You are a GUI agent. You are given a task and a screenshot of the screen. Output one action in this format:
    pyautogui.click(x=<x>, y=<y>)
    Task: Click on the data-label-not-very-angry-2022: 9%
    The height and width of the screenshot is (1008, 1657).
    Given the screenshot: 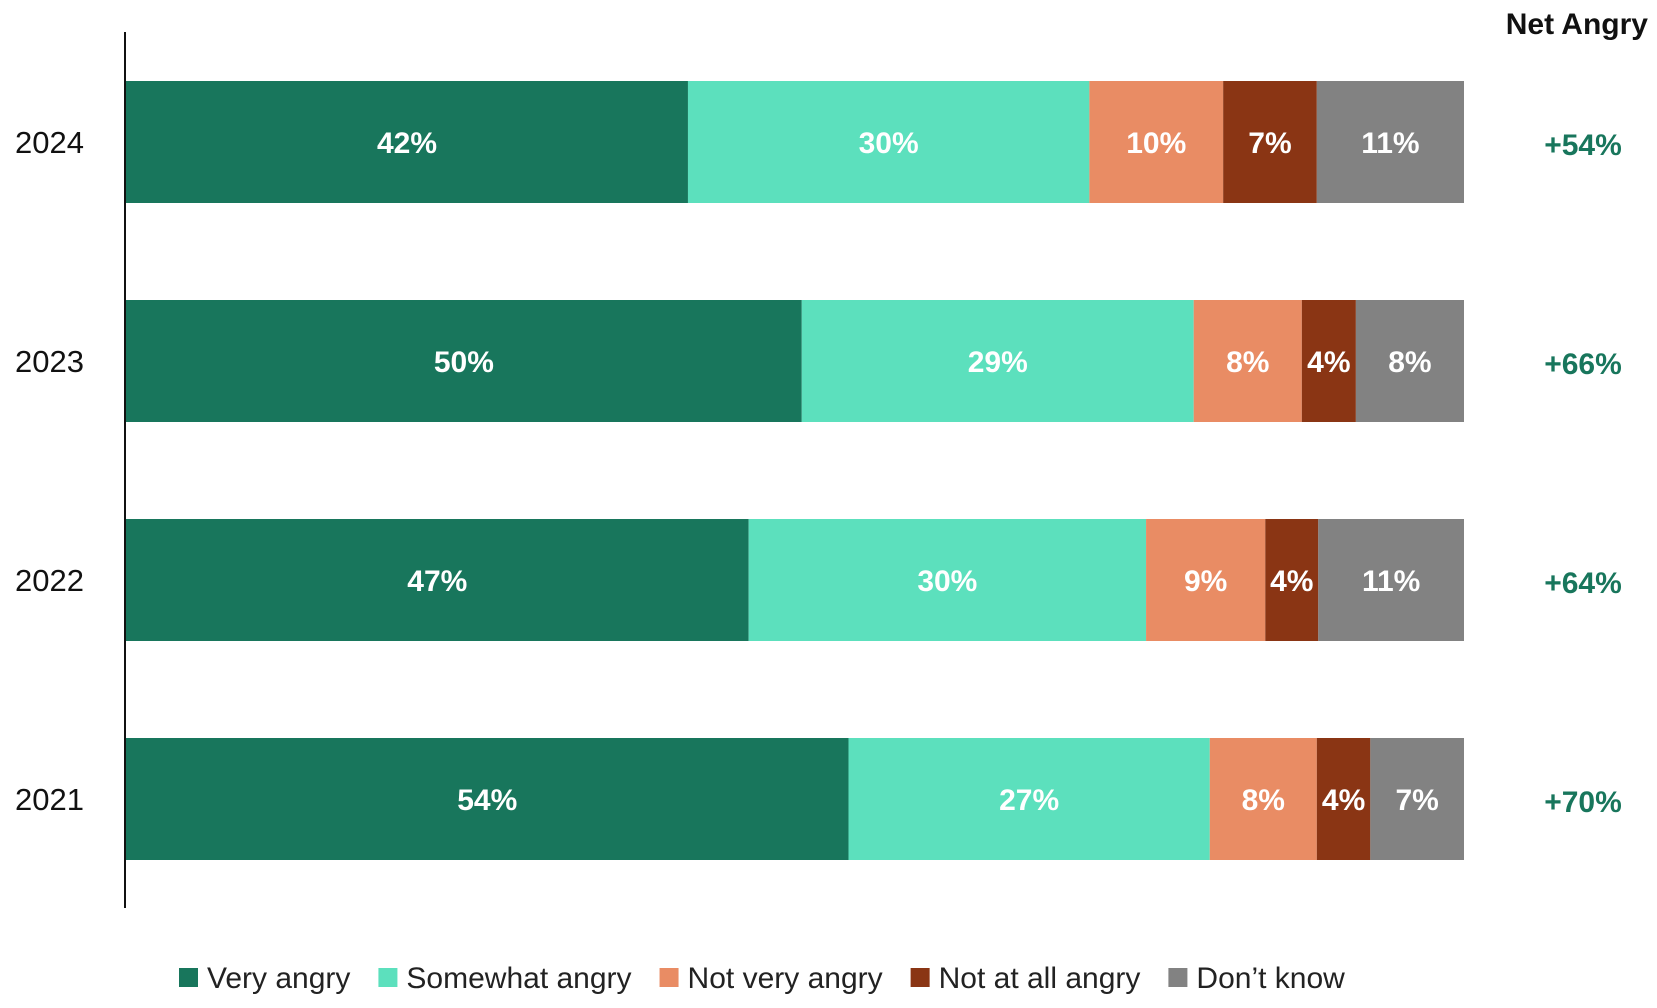 What is the action you would take?
    pyautogui.click(x=1205, y=581)
    